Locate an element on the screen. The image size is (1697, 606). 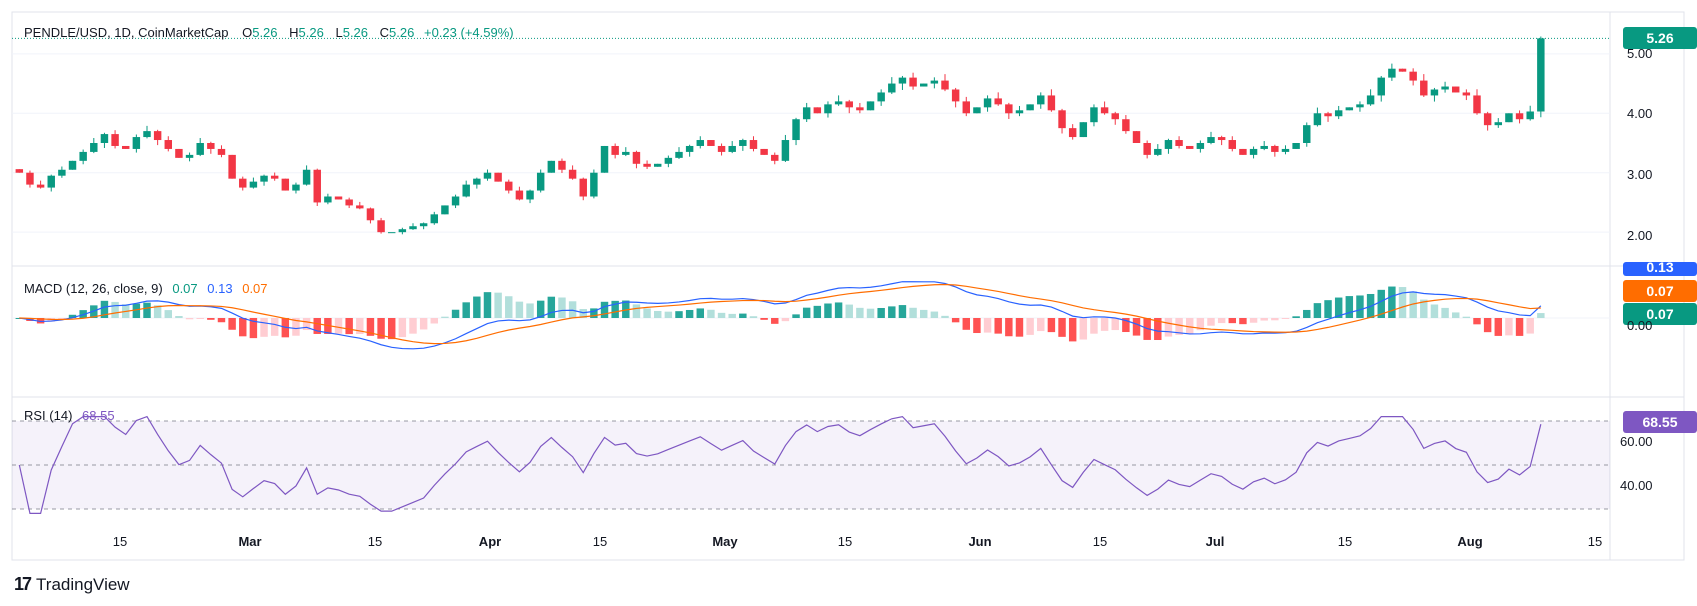
x-tick-label: Apr is located at coordinates (490, 541).